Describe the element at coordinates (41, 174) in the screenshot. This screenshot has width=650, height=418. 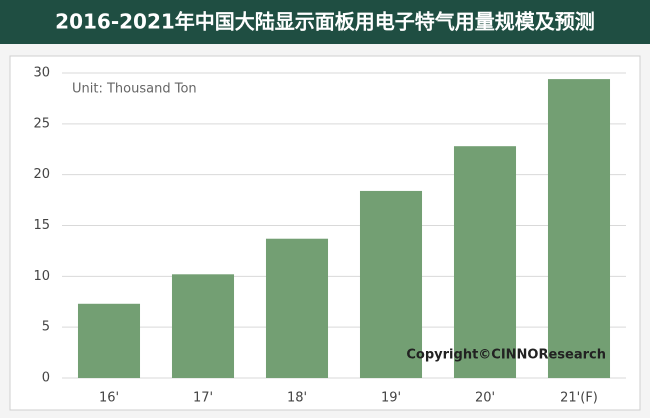
I see `y-tick-label: 20` at that location.